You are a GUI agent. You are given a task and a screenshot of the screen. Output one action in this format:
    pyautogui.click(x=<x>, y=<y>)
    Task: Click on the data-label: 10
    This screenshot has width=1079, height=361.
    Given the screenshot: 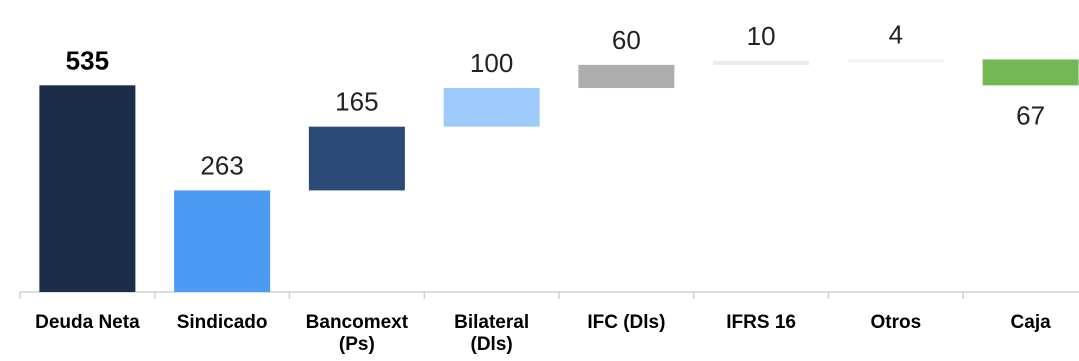 What is the action you would take?
    pyautogui.click(x=761, y=36)
    